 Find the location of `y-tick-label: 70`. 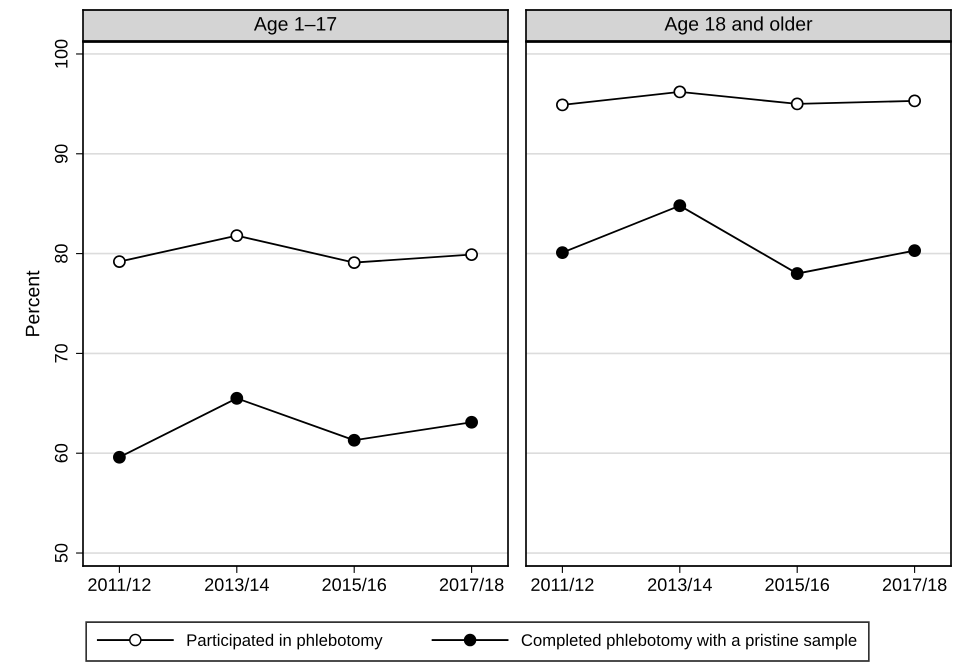

y-tick-label: 70 is located at coordinates (61, 353).